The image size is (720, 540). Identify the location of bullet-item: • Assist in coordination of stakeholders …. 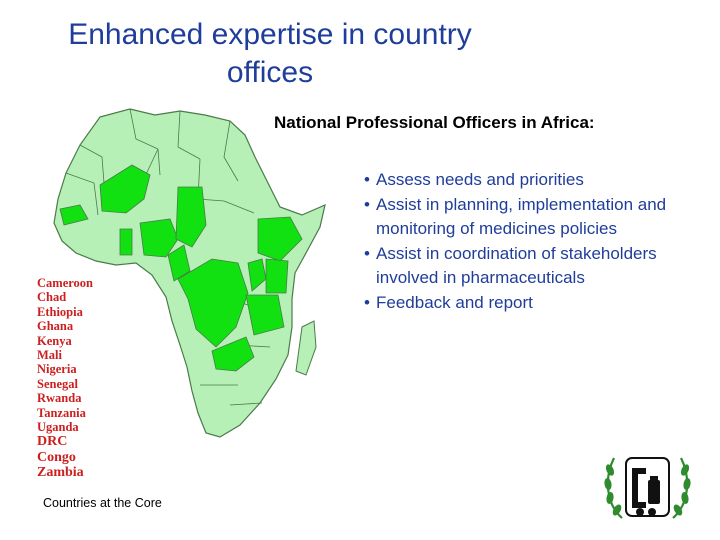
(531, 266).